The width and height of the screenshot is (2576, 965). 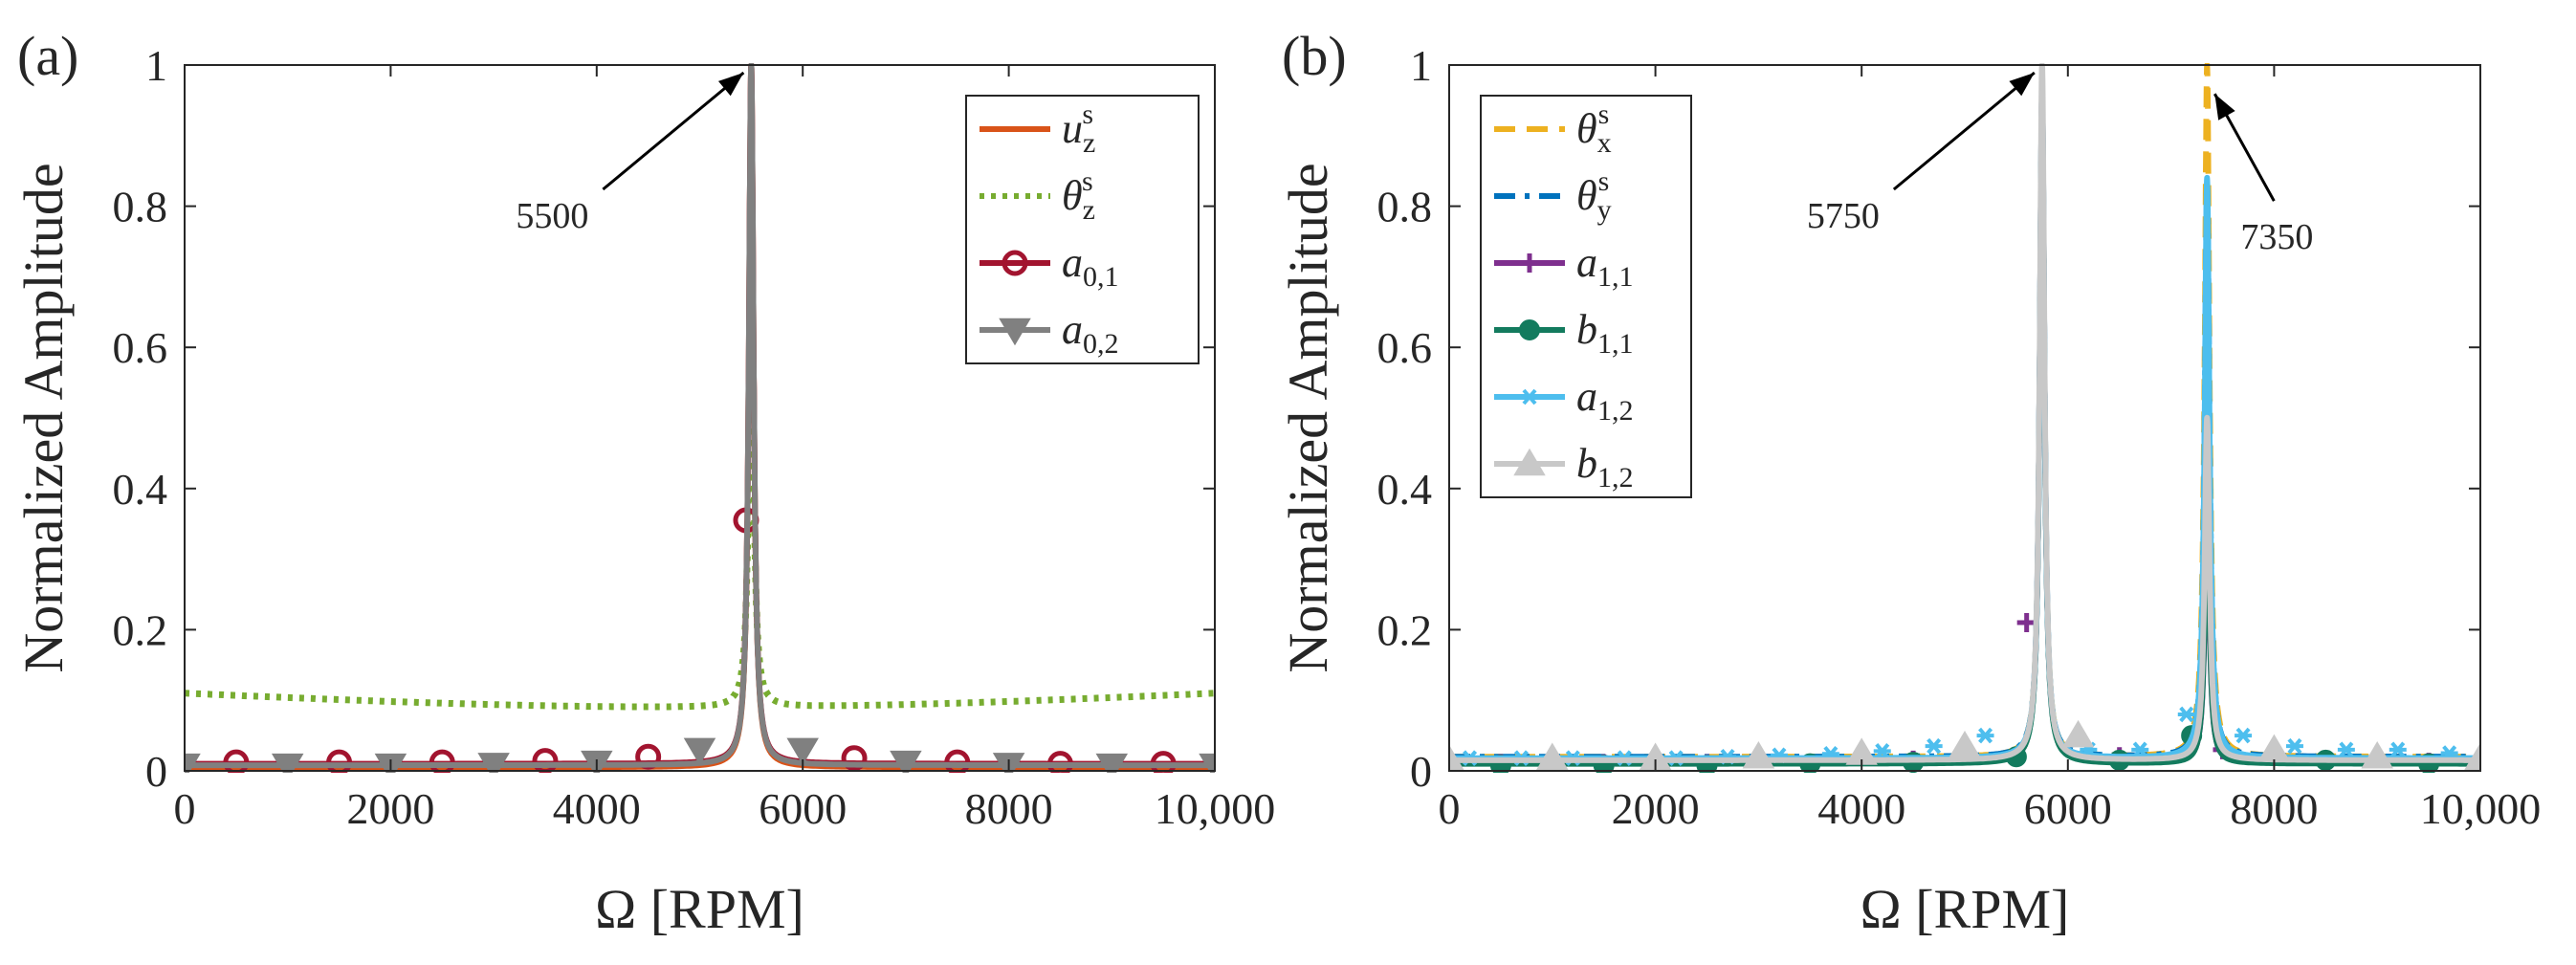 What do you see at coordinates (287, 763) in the screenshot?
I see `marker-a-0,2-1` at bounding box center [287, 763].